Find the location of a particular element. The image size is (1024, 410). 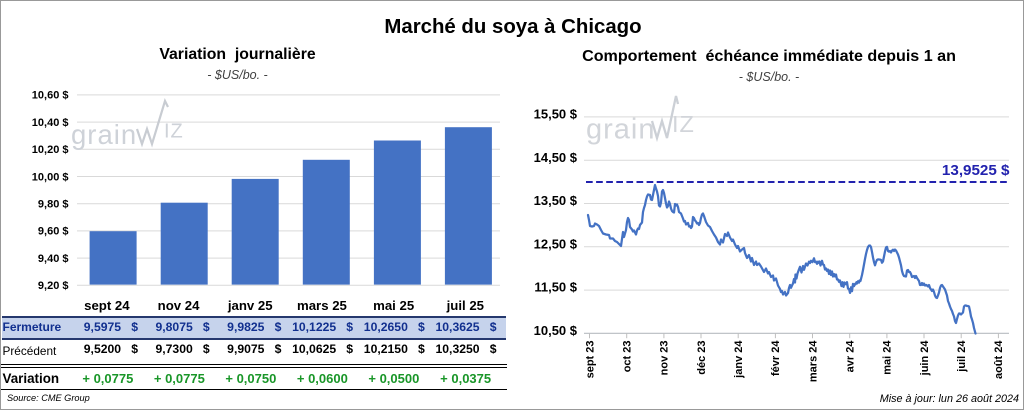

svg-text: juil 24 is located at coordinates (962, 356).